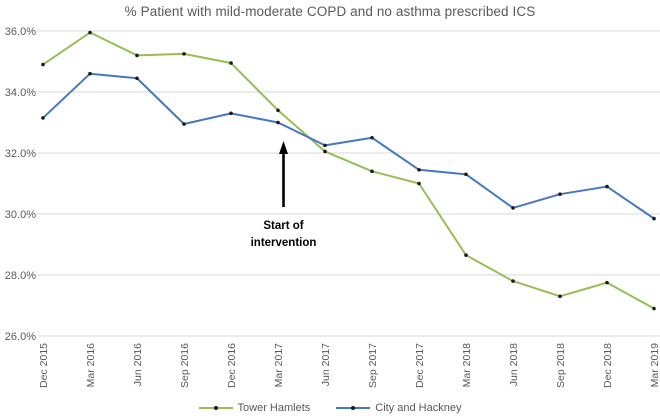 The width and height of the screenshot is (660, 418). Describe the element at coordinates (185, 365) in the screenshot. I see `x-tick-label: Sep 2016` at that location.